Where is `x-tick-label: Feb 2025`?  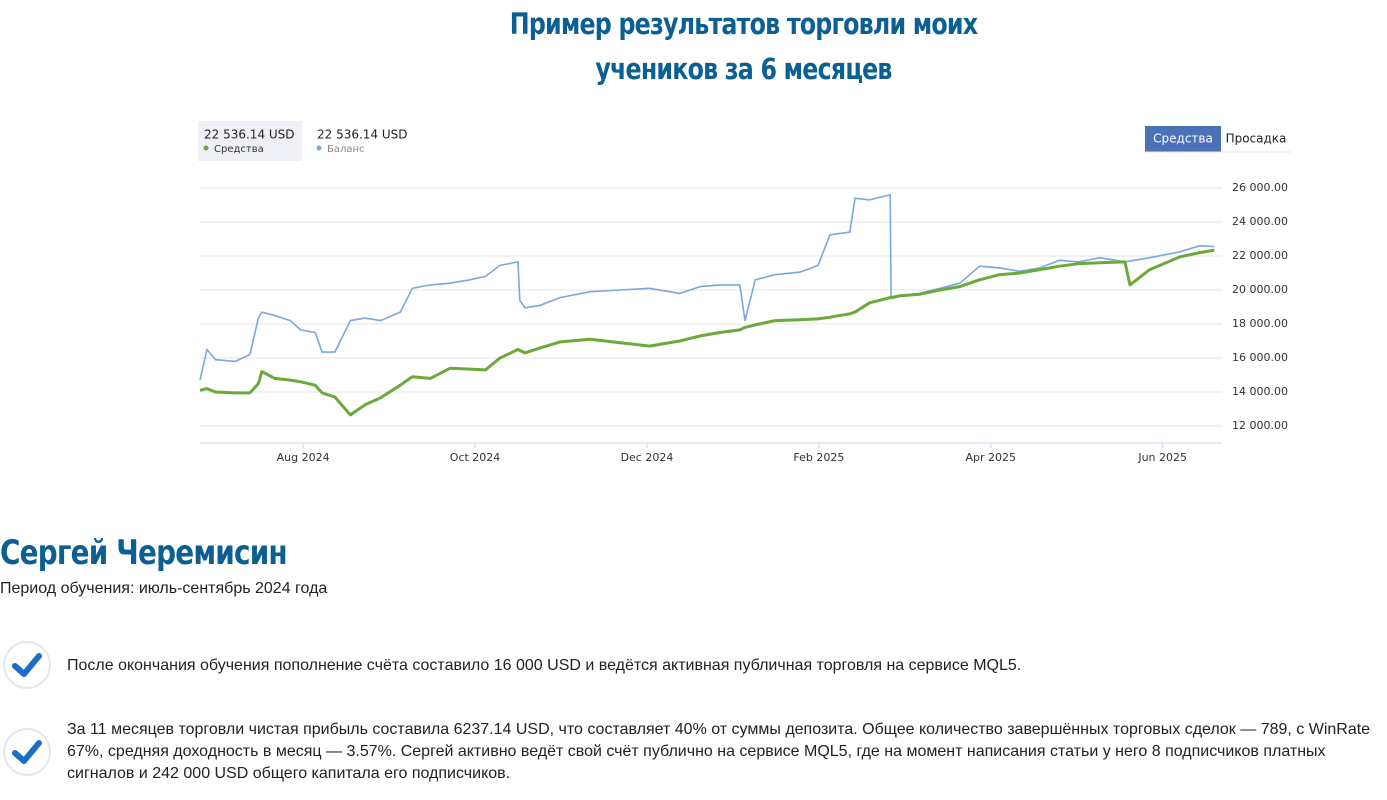 x-tick-label: Feb 2025 is located at coordinates (818, 457).